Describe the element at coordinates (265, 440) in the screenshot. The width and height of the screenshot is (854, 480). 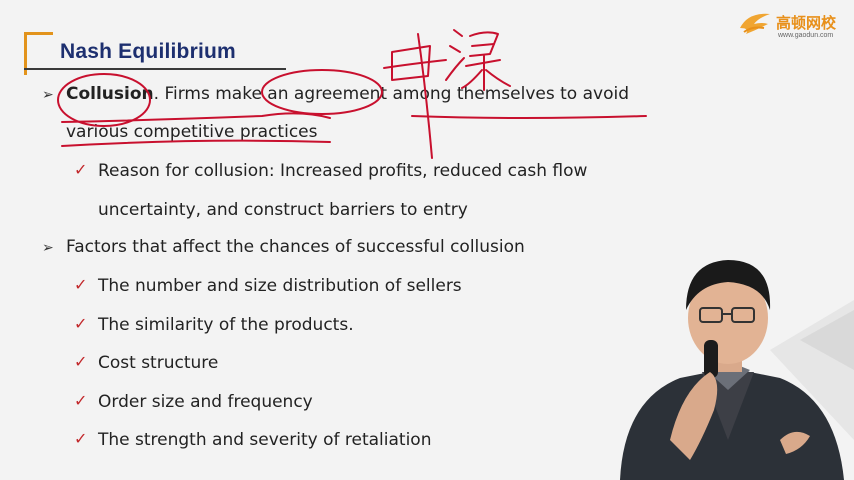
I see `factor-item: The strength and severity of retaliation` at that location.